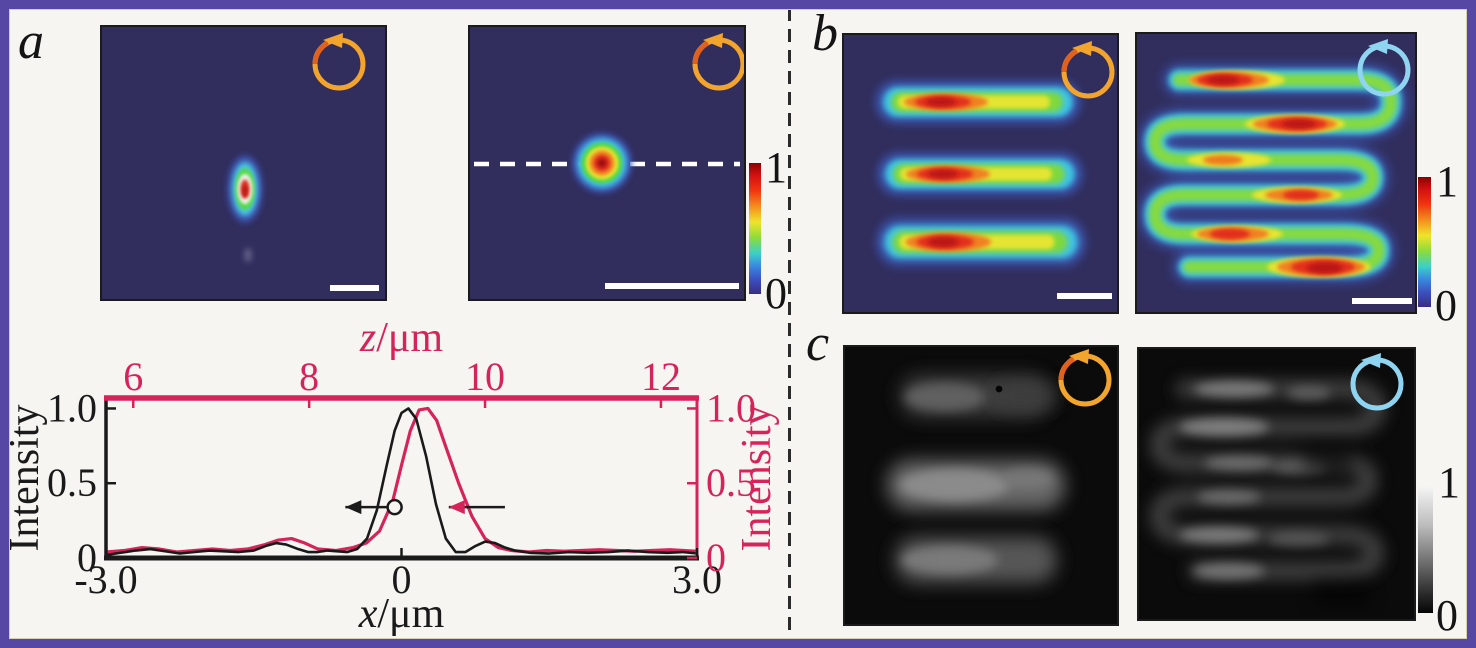 The image size is (1476, 648). I want to click on z-axis-title: z/μm, so click(401, 338).